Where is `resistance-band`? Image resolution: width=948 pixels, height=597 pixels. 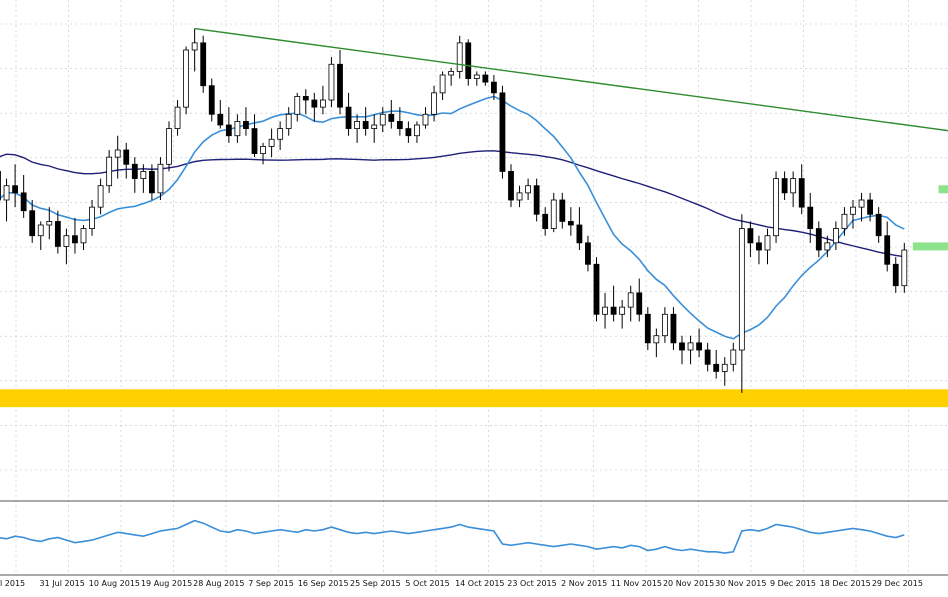
resistance-band is located at coordinates (943, 189).